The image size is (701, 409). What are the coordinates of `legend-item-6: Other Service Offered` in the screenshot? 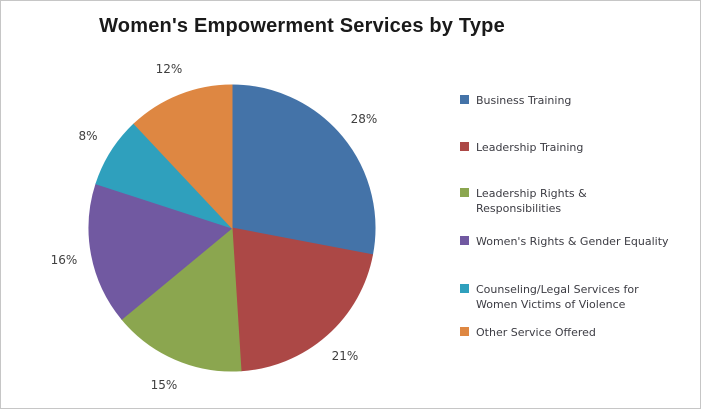 It's located at (528, 332).